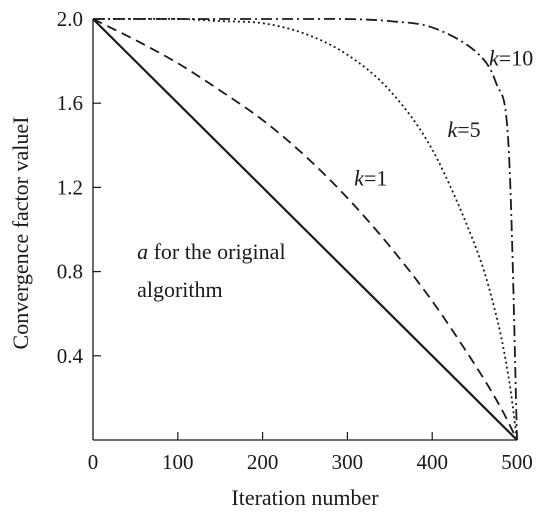 This screenshot has width=550, height=517. I want to click on y-tick-label: 2.0, so click(70, 19).